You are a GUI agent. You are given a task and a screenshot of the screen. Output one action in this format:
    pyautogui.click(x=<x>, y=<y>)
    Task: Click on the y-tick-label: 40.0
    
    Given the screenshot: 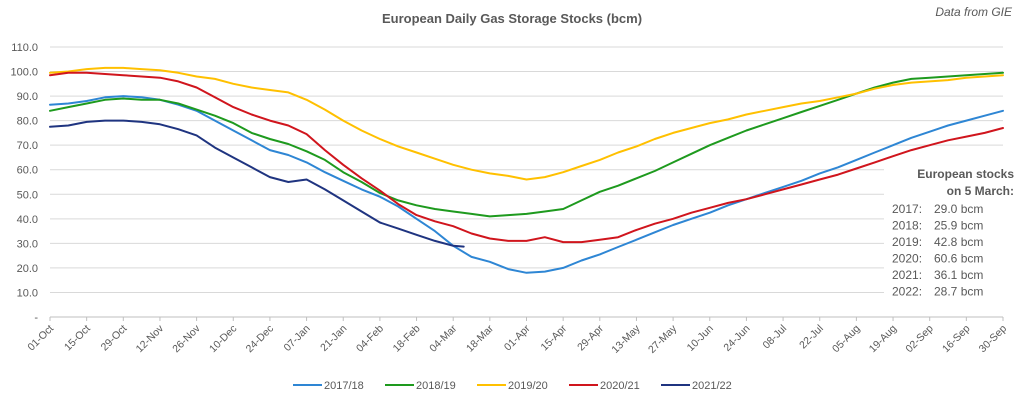 What is the action you would take?
    pyautogui.click(x=27, y=220)
    